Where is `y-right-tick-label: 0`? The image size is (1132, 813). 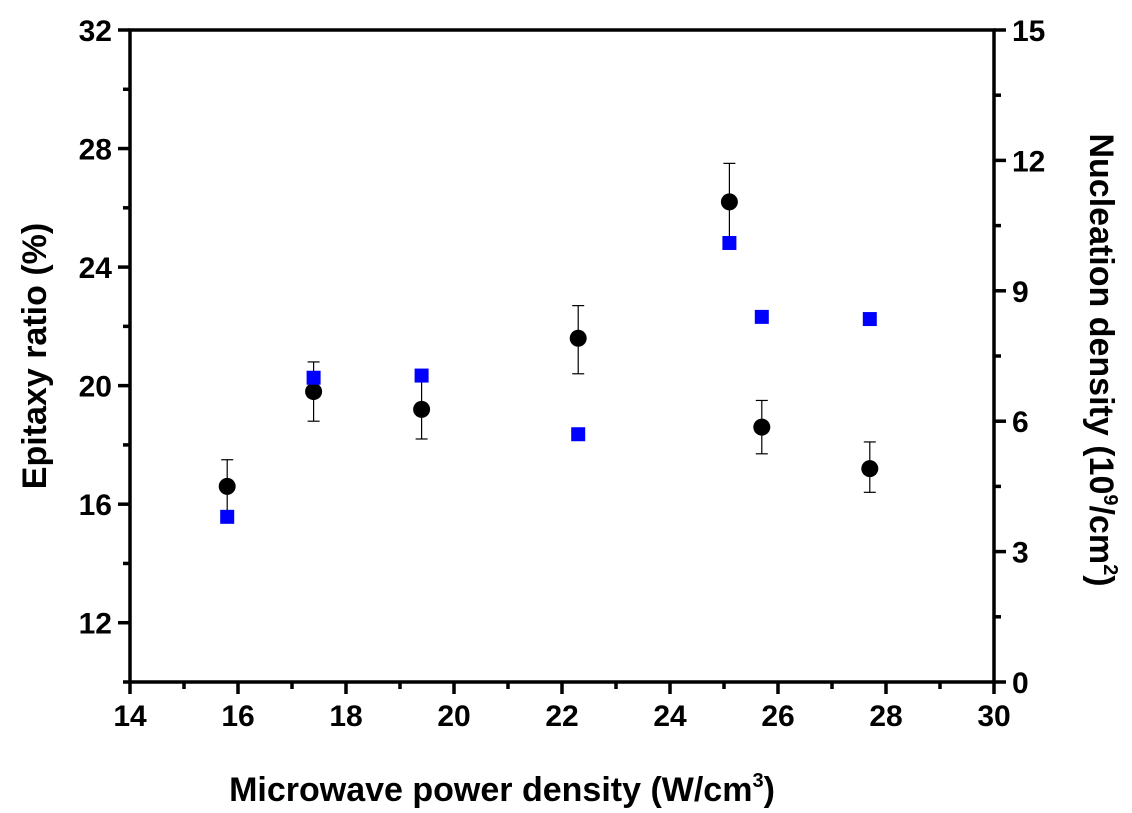 y-right-tick-label: 0 is located at coordinates (1020, 683).